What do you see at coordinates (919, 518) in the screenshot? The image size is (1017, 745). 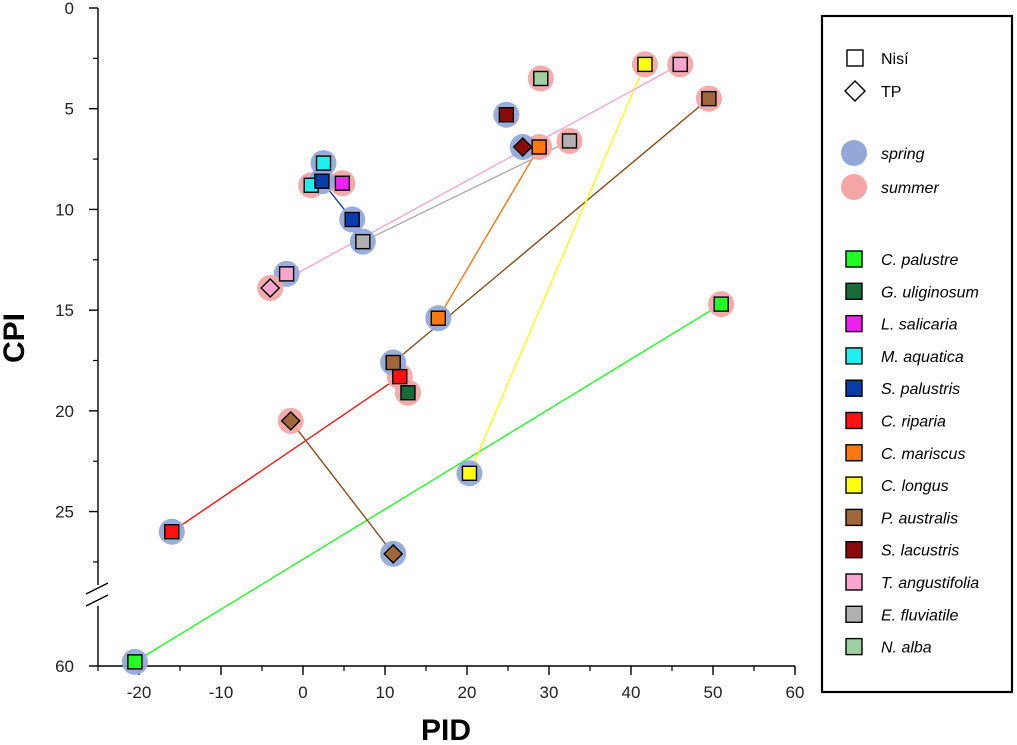 I see `legend-species-label: P. australis` at bounding box center [919, 518].